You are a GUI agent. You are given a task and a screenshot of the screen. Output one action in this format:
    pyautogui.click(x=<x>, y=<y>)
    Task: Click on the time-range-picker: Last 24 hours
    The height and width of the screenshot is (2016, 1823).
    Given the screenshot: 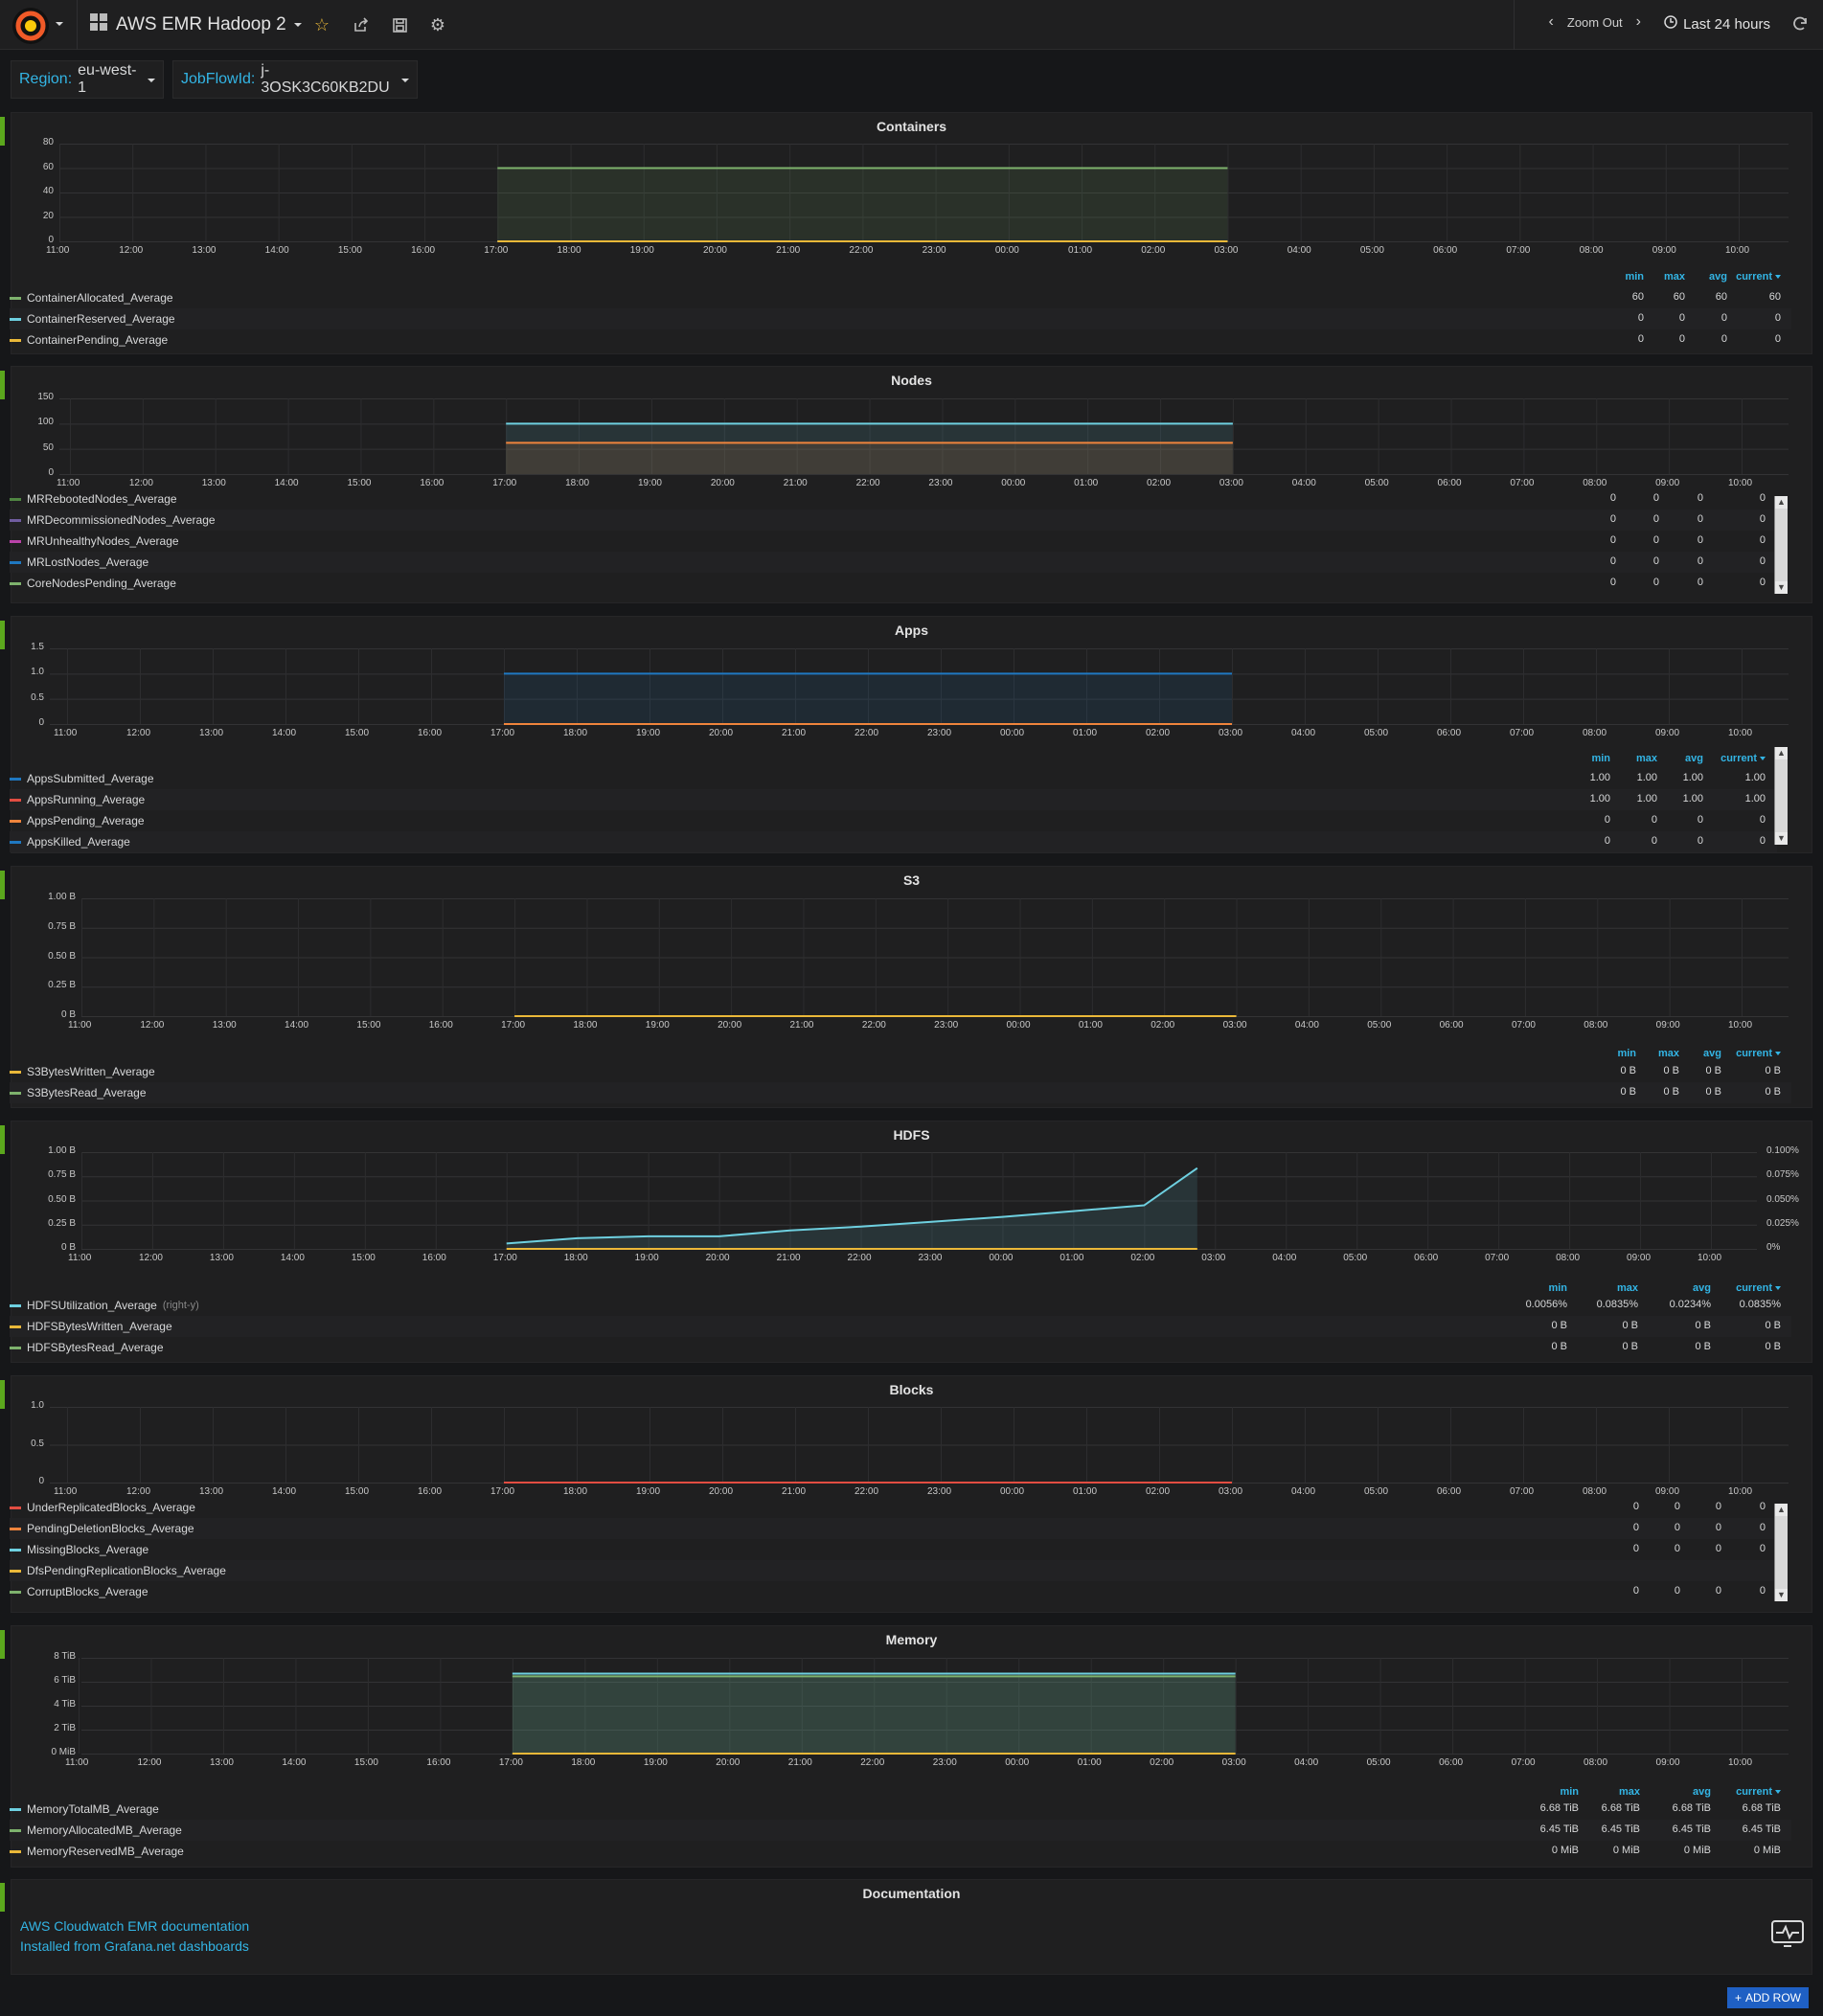 What is the action you would take?
    pyautogui.click(x=1717, y=24)
    